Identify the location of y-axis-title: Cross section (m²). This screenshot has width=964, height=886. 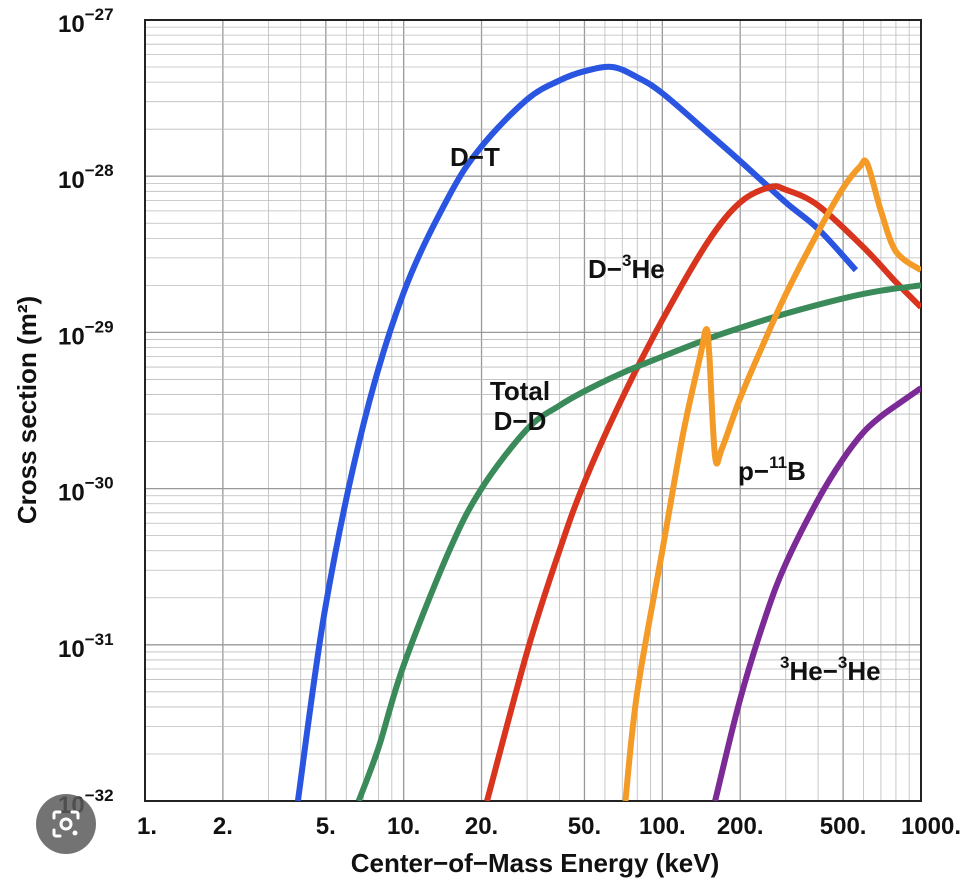
(27, 410).